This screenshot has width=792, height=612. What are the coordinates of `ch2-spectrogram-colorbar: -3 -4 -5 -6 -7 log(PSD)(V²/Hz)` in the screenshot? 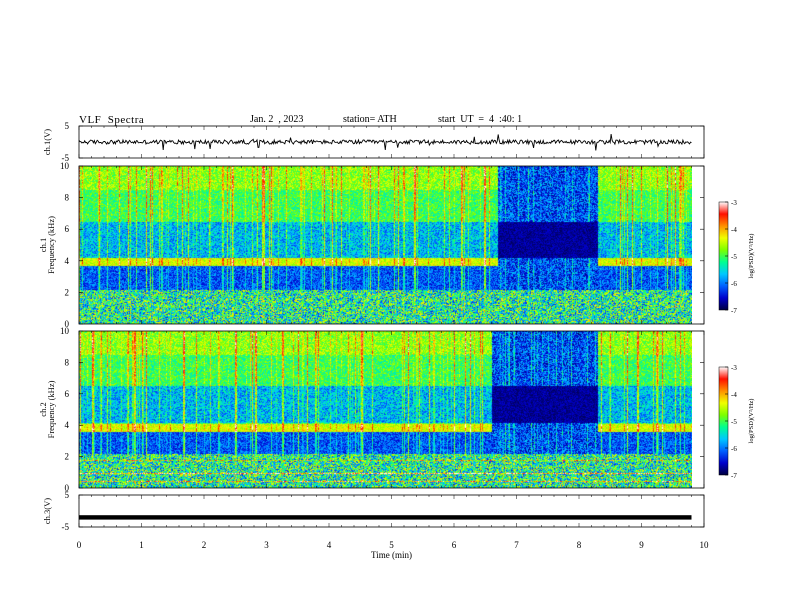 It's located at (736, 422).